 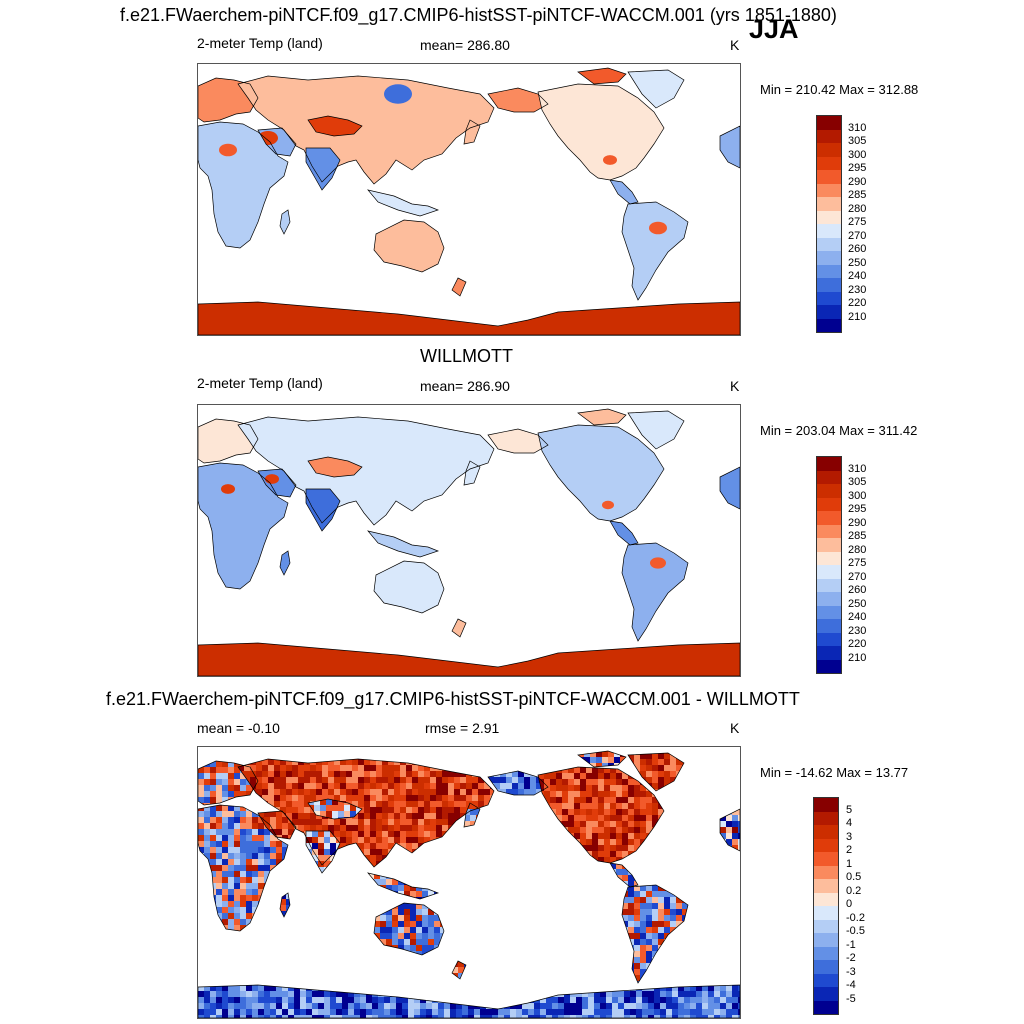 What do you see at coordinates (285, 563) in the screenshot?
I see `land-region-madagascar` at bounding box center [285, 563].